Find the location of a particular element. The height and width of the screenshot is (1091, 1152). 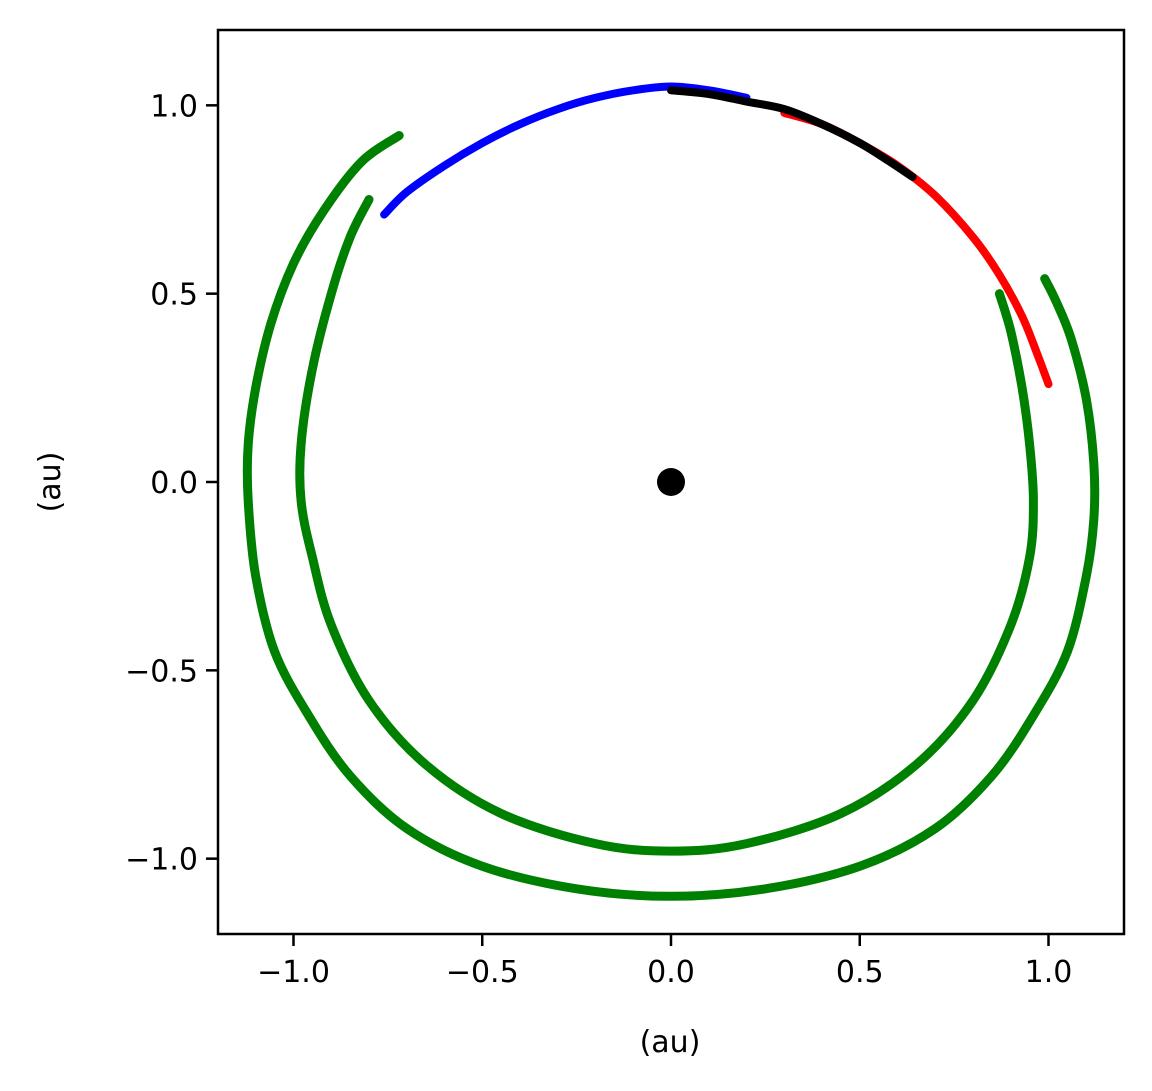

x-tick-label: 0.0 is located at coordinates (671, 972).